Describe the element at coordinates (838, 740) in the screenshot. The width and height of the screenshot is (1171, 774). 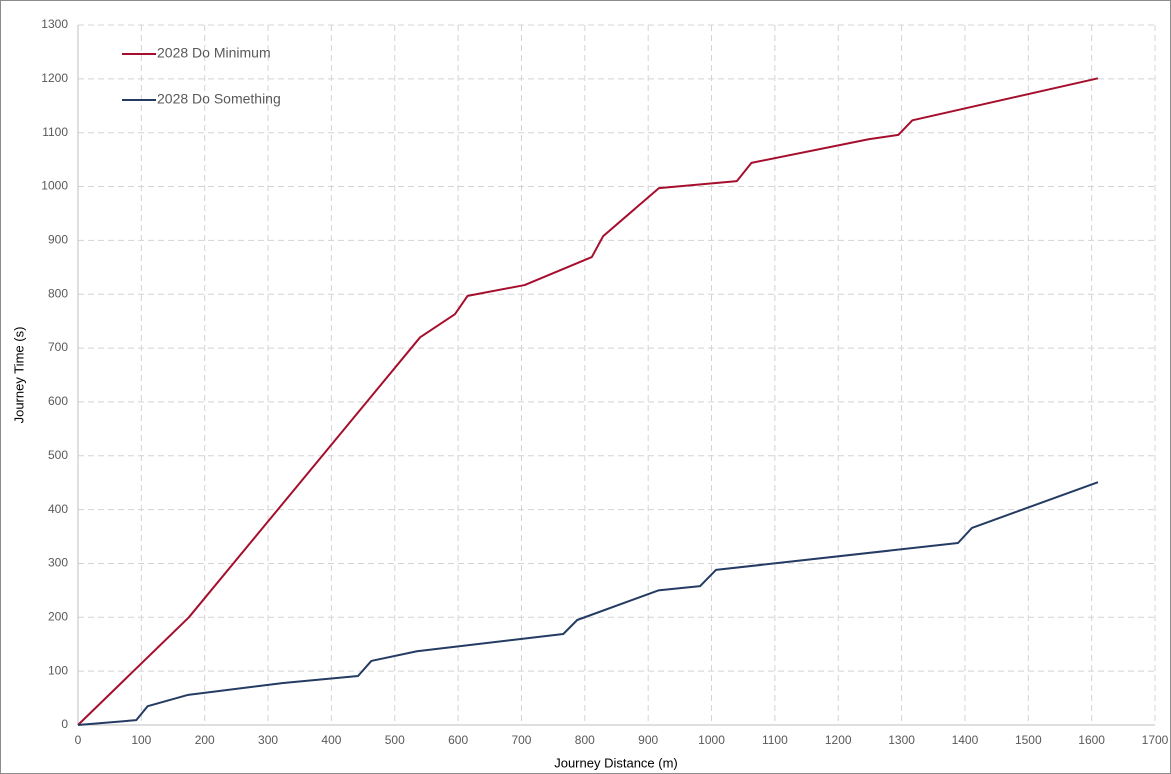
I see `x-tick-label: 1200` at that location.